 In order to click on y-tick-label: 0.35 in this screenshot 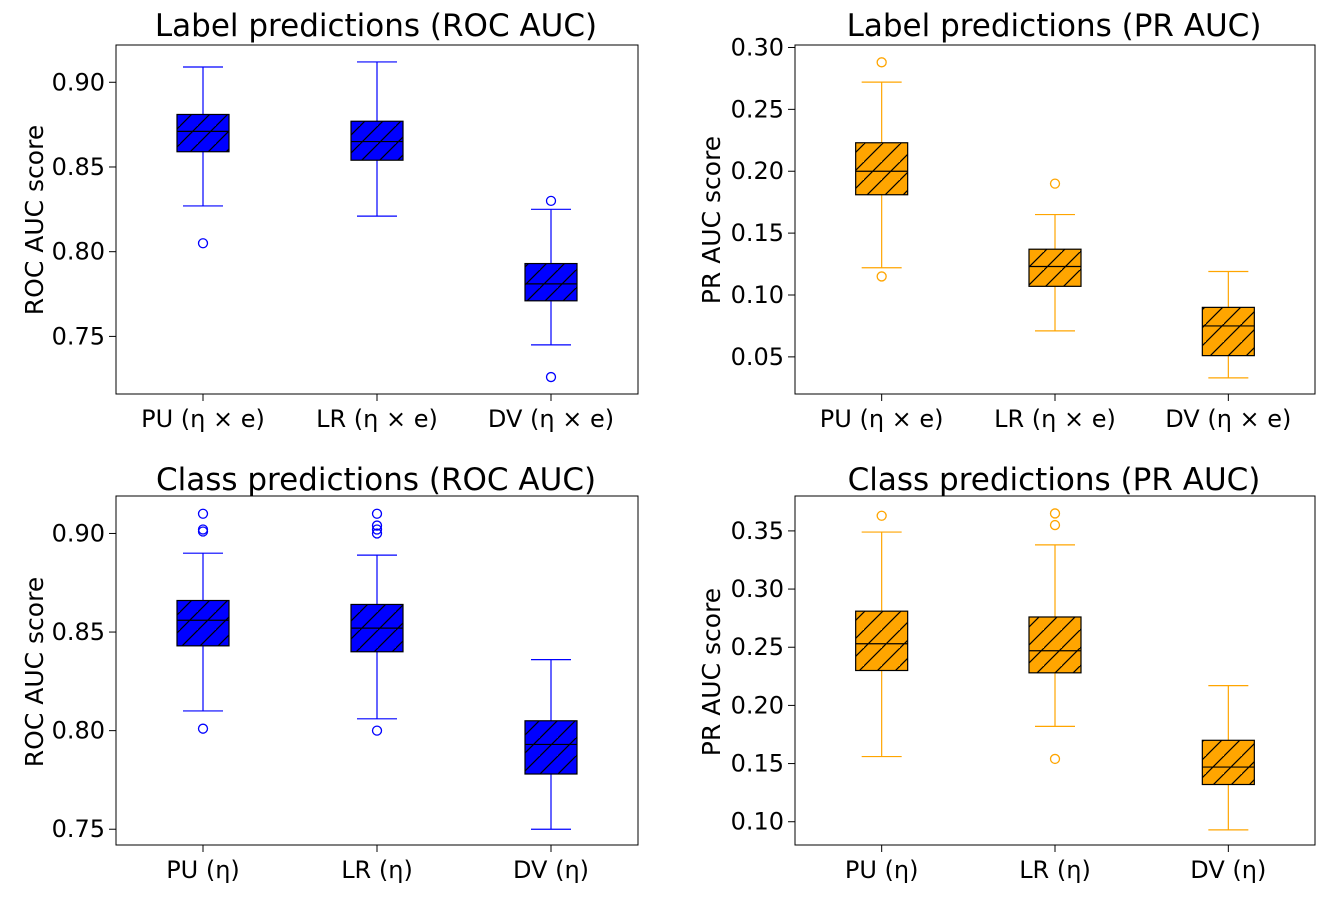, I will do `click(757, 531)`.